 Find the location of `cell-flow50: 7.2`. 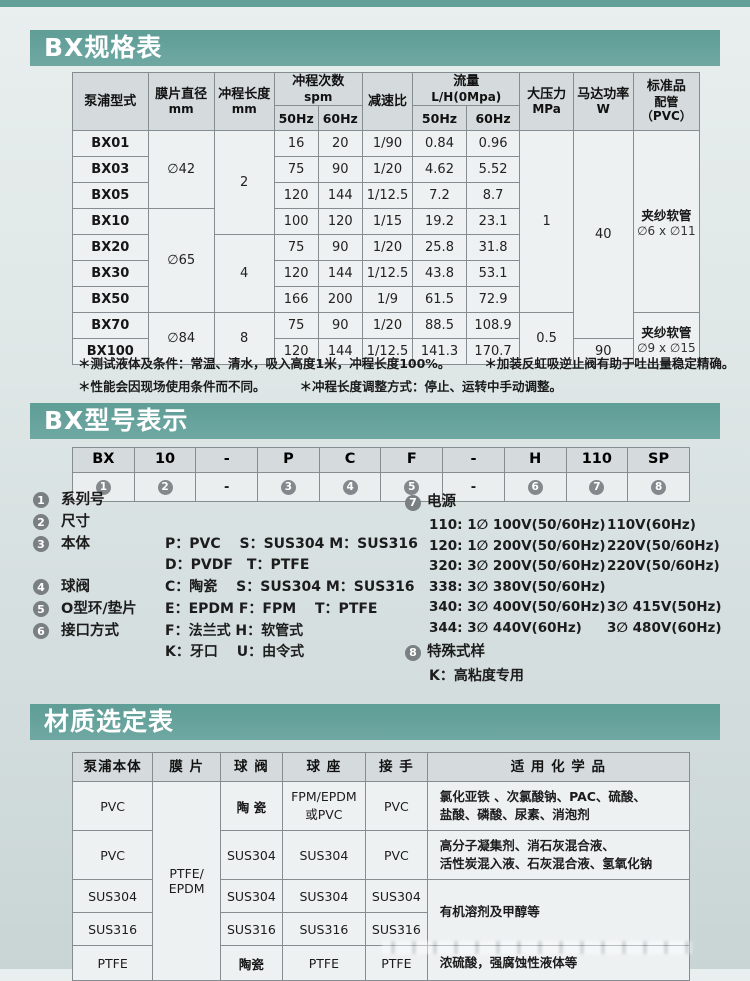

cell-flow50: 7.2 is located at coordinates (439, 195).